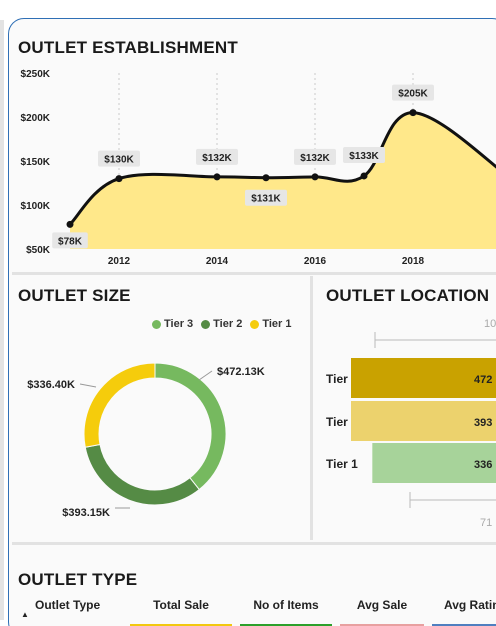 Image resolution: width=496 pixels, height=626 pixels. I want to click on type-title: OUTLET TYPE, so click(78, 579).